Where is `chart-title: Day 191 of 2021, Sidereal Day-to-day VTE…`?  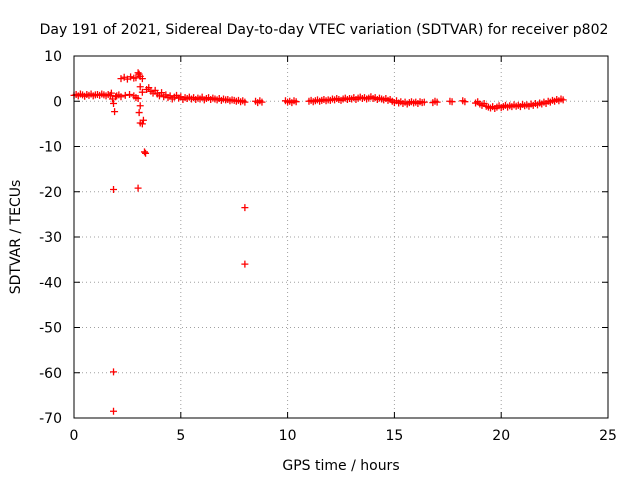
chart-title: Day 191 of 2021, Sidereal Day-to-day VTE… is located at coordinates (324, 30).